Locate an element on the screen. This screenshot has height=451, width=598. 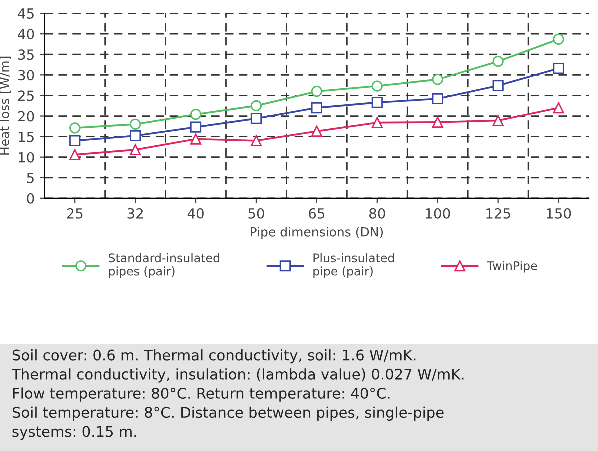
x-tick-label: 100 is located at coordinates (438, 213).